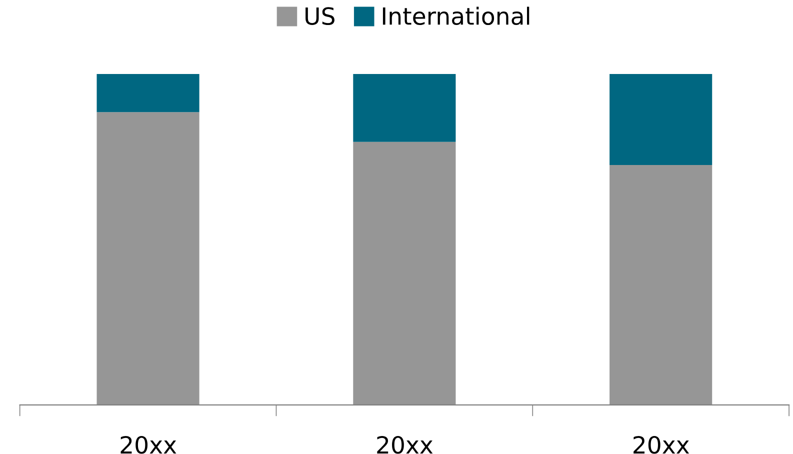 This screenshot has height=454, width=793. What do you see at coordinates (456, 16) in the screenshot?
I see `legend-label: International` at bounding box center [456, 16].